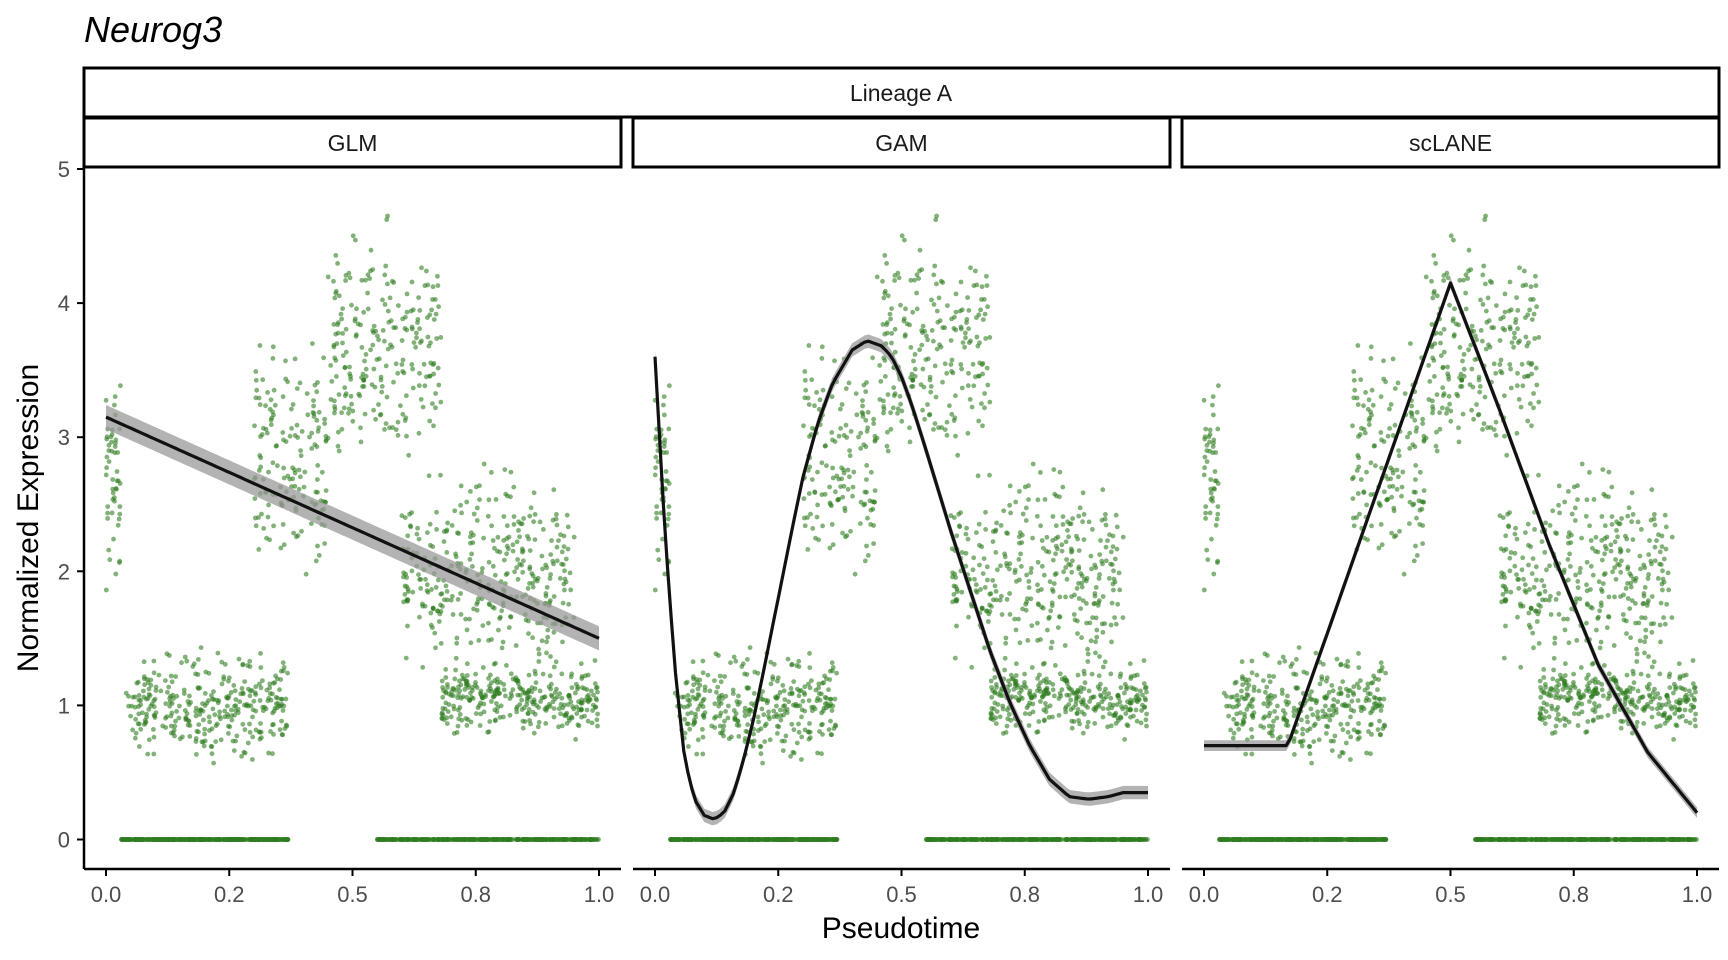 The height and width of the screenshot is (960, 1728). Describe the element at coordinates (475, 894) in the screenshot. I see `x-tick-label: 0.8` at that location.